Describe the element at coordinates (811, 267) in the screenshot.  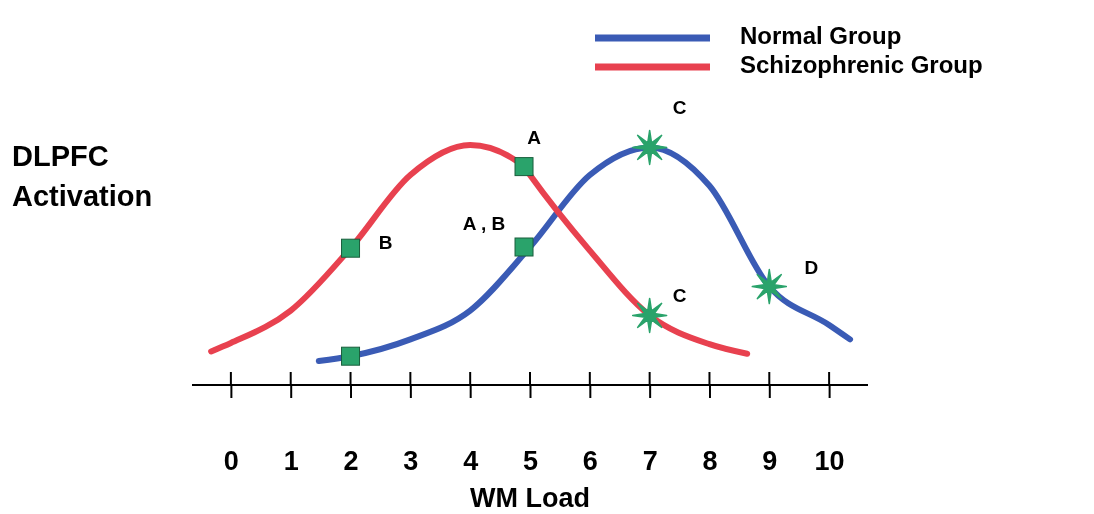
I see `annotation: D` at that location.